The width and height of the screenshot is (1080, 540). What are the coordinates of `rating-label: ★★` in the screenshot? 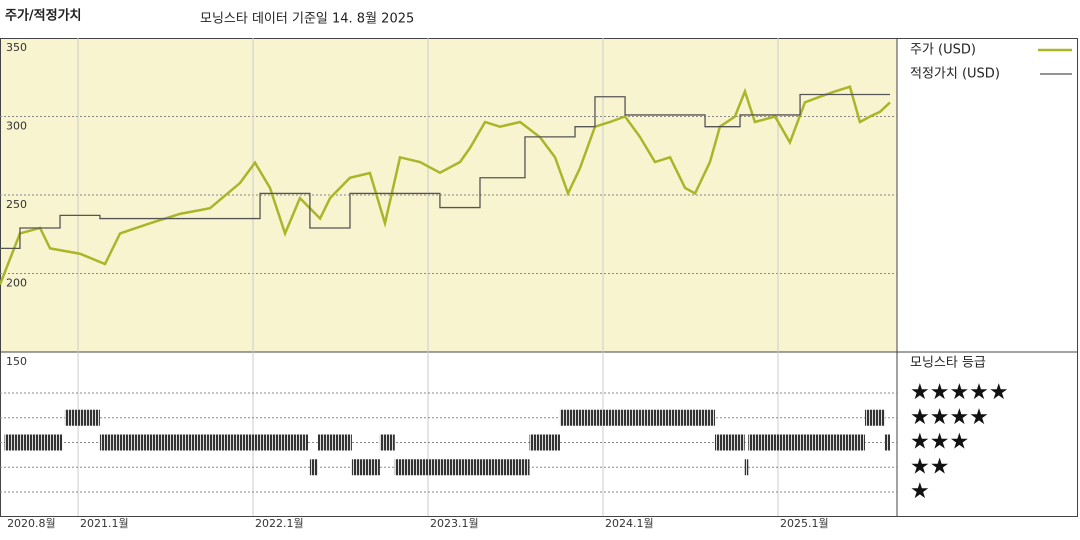 It's located at (929, 466).